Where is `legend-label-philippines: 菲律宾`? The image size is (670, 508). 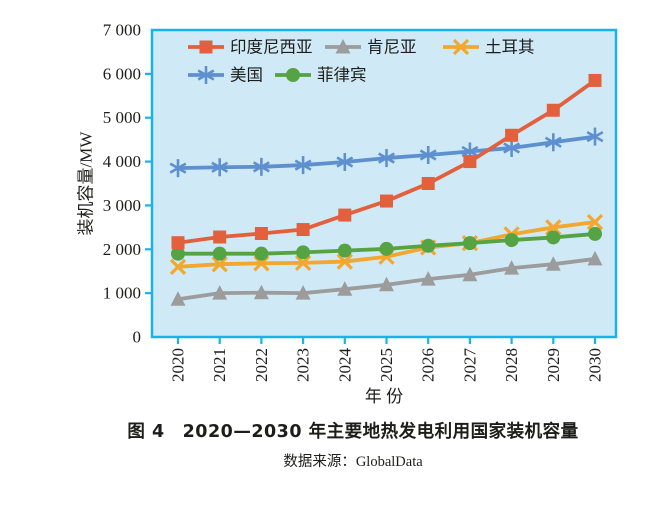 legend-label-philippines: 菲律宾 is located at coordinates (342, 75).